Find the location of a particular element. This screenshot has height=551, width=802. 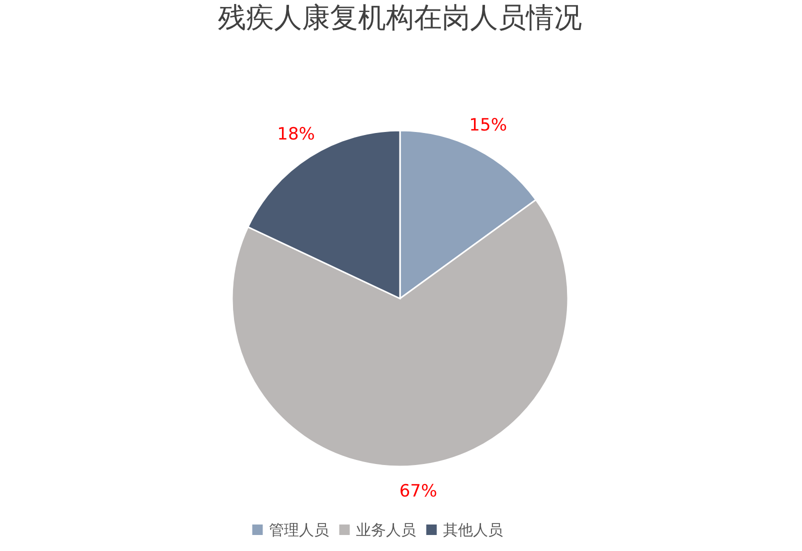

legend-label: 业务人员 is located at coordinates (386, 529).